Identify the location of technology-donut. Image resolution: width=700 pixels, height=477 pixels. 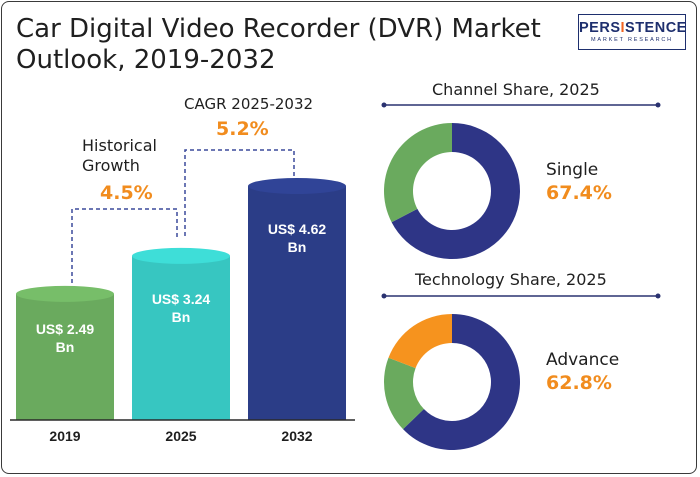
(452, 382).